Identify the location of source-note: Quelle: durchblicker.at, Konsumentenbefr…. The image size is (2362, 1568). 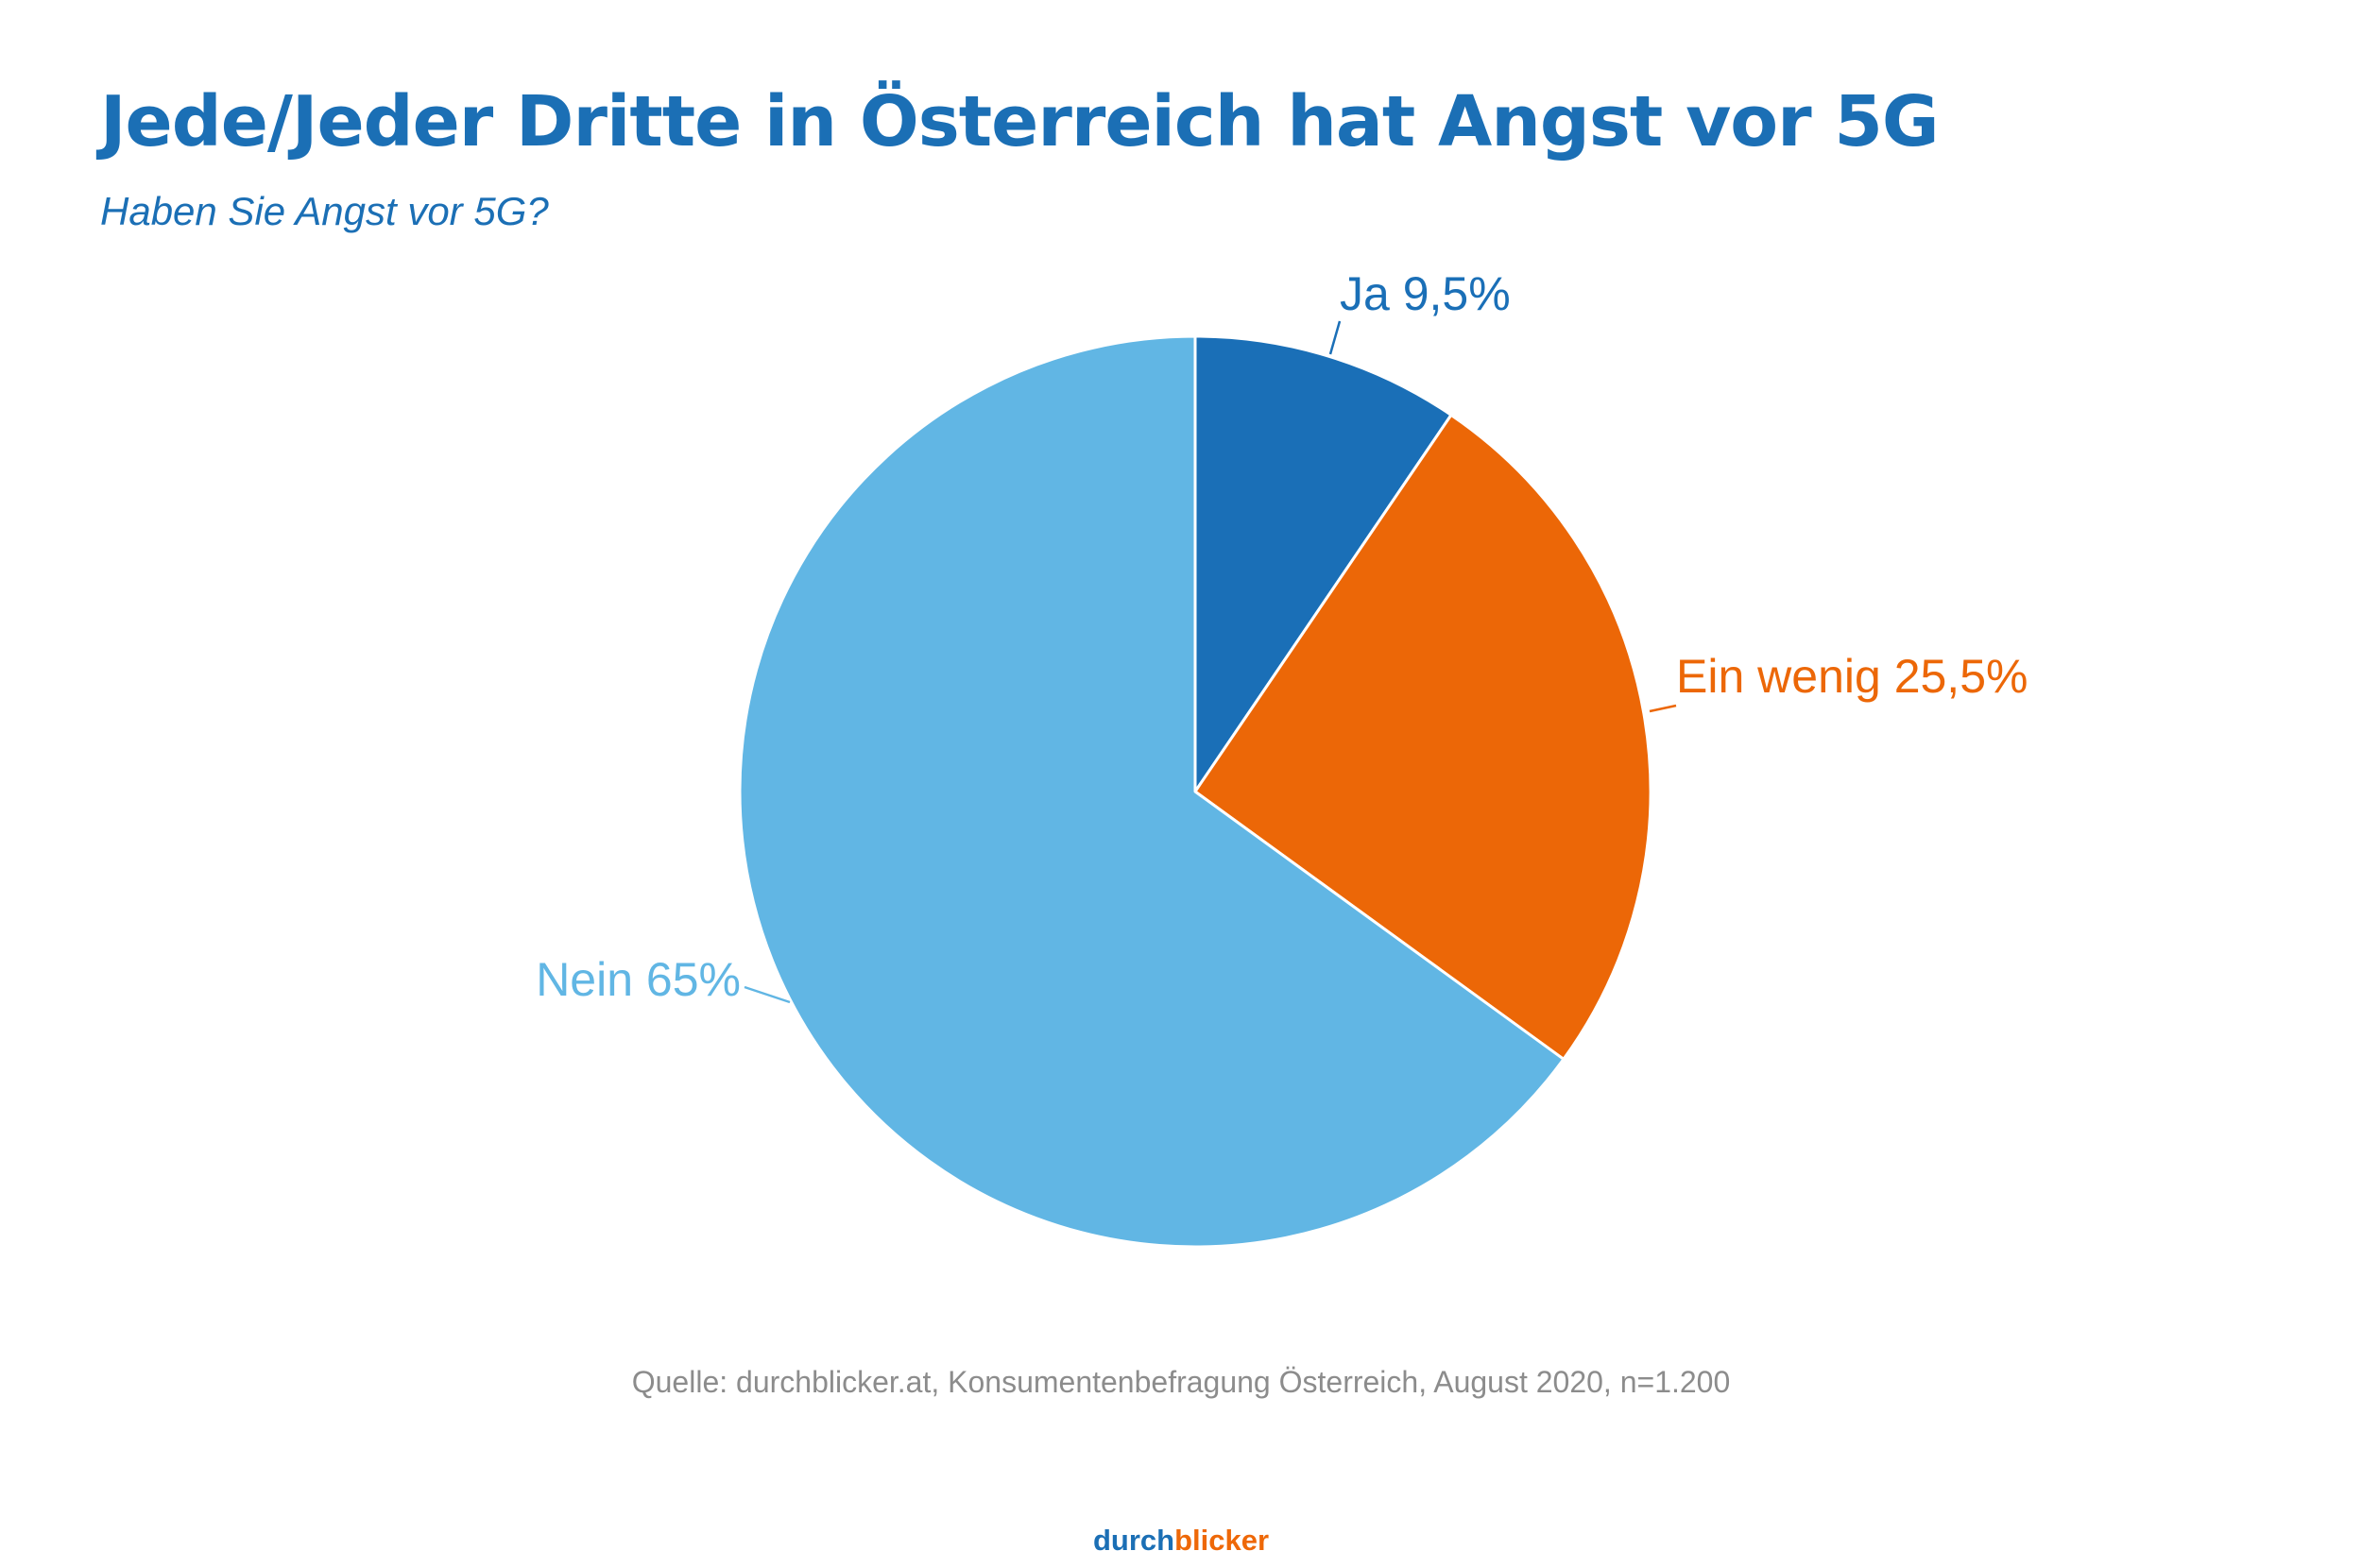
(1181, 1382).